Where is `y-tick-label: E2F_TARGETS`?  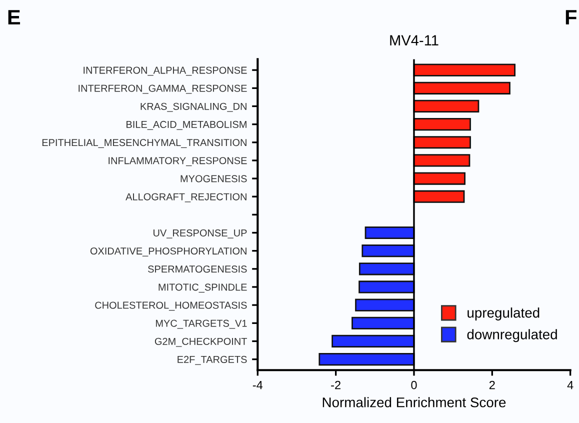 y-tick-label: E2F_TARGETS is located at coordinates (212, 360).